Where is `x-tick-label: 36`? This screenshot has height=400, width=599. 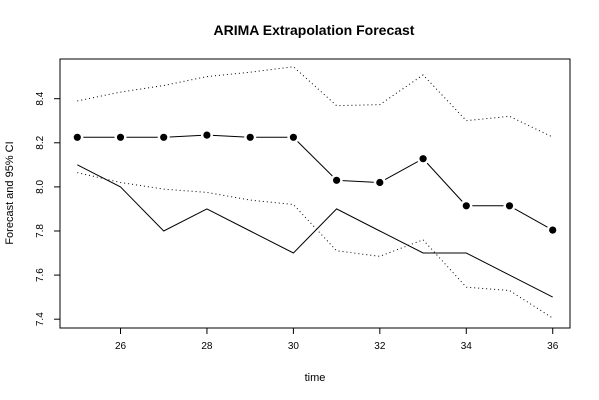 x-tick-label: 36 is located at coordinates (553, 346).